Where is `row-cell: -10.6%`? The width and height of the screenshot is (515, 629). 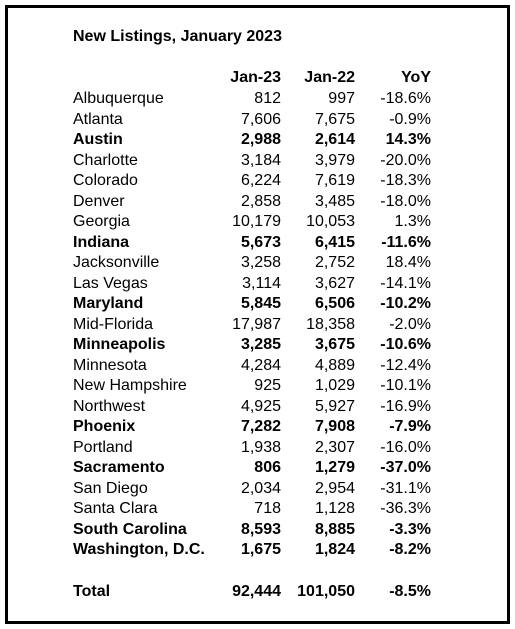
row-cell: -10.6% is located at coordinates (405, 344).